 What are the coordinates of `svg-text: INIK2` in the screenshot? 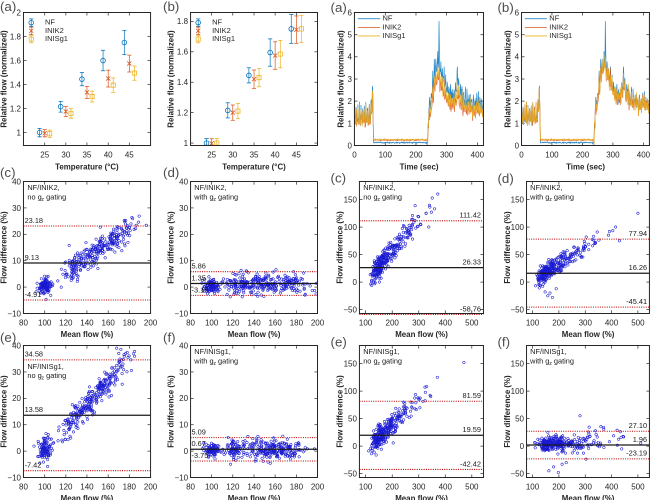 It's located at (221, 30).